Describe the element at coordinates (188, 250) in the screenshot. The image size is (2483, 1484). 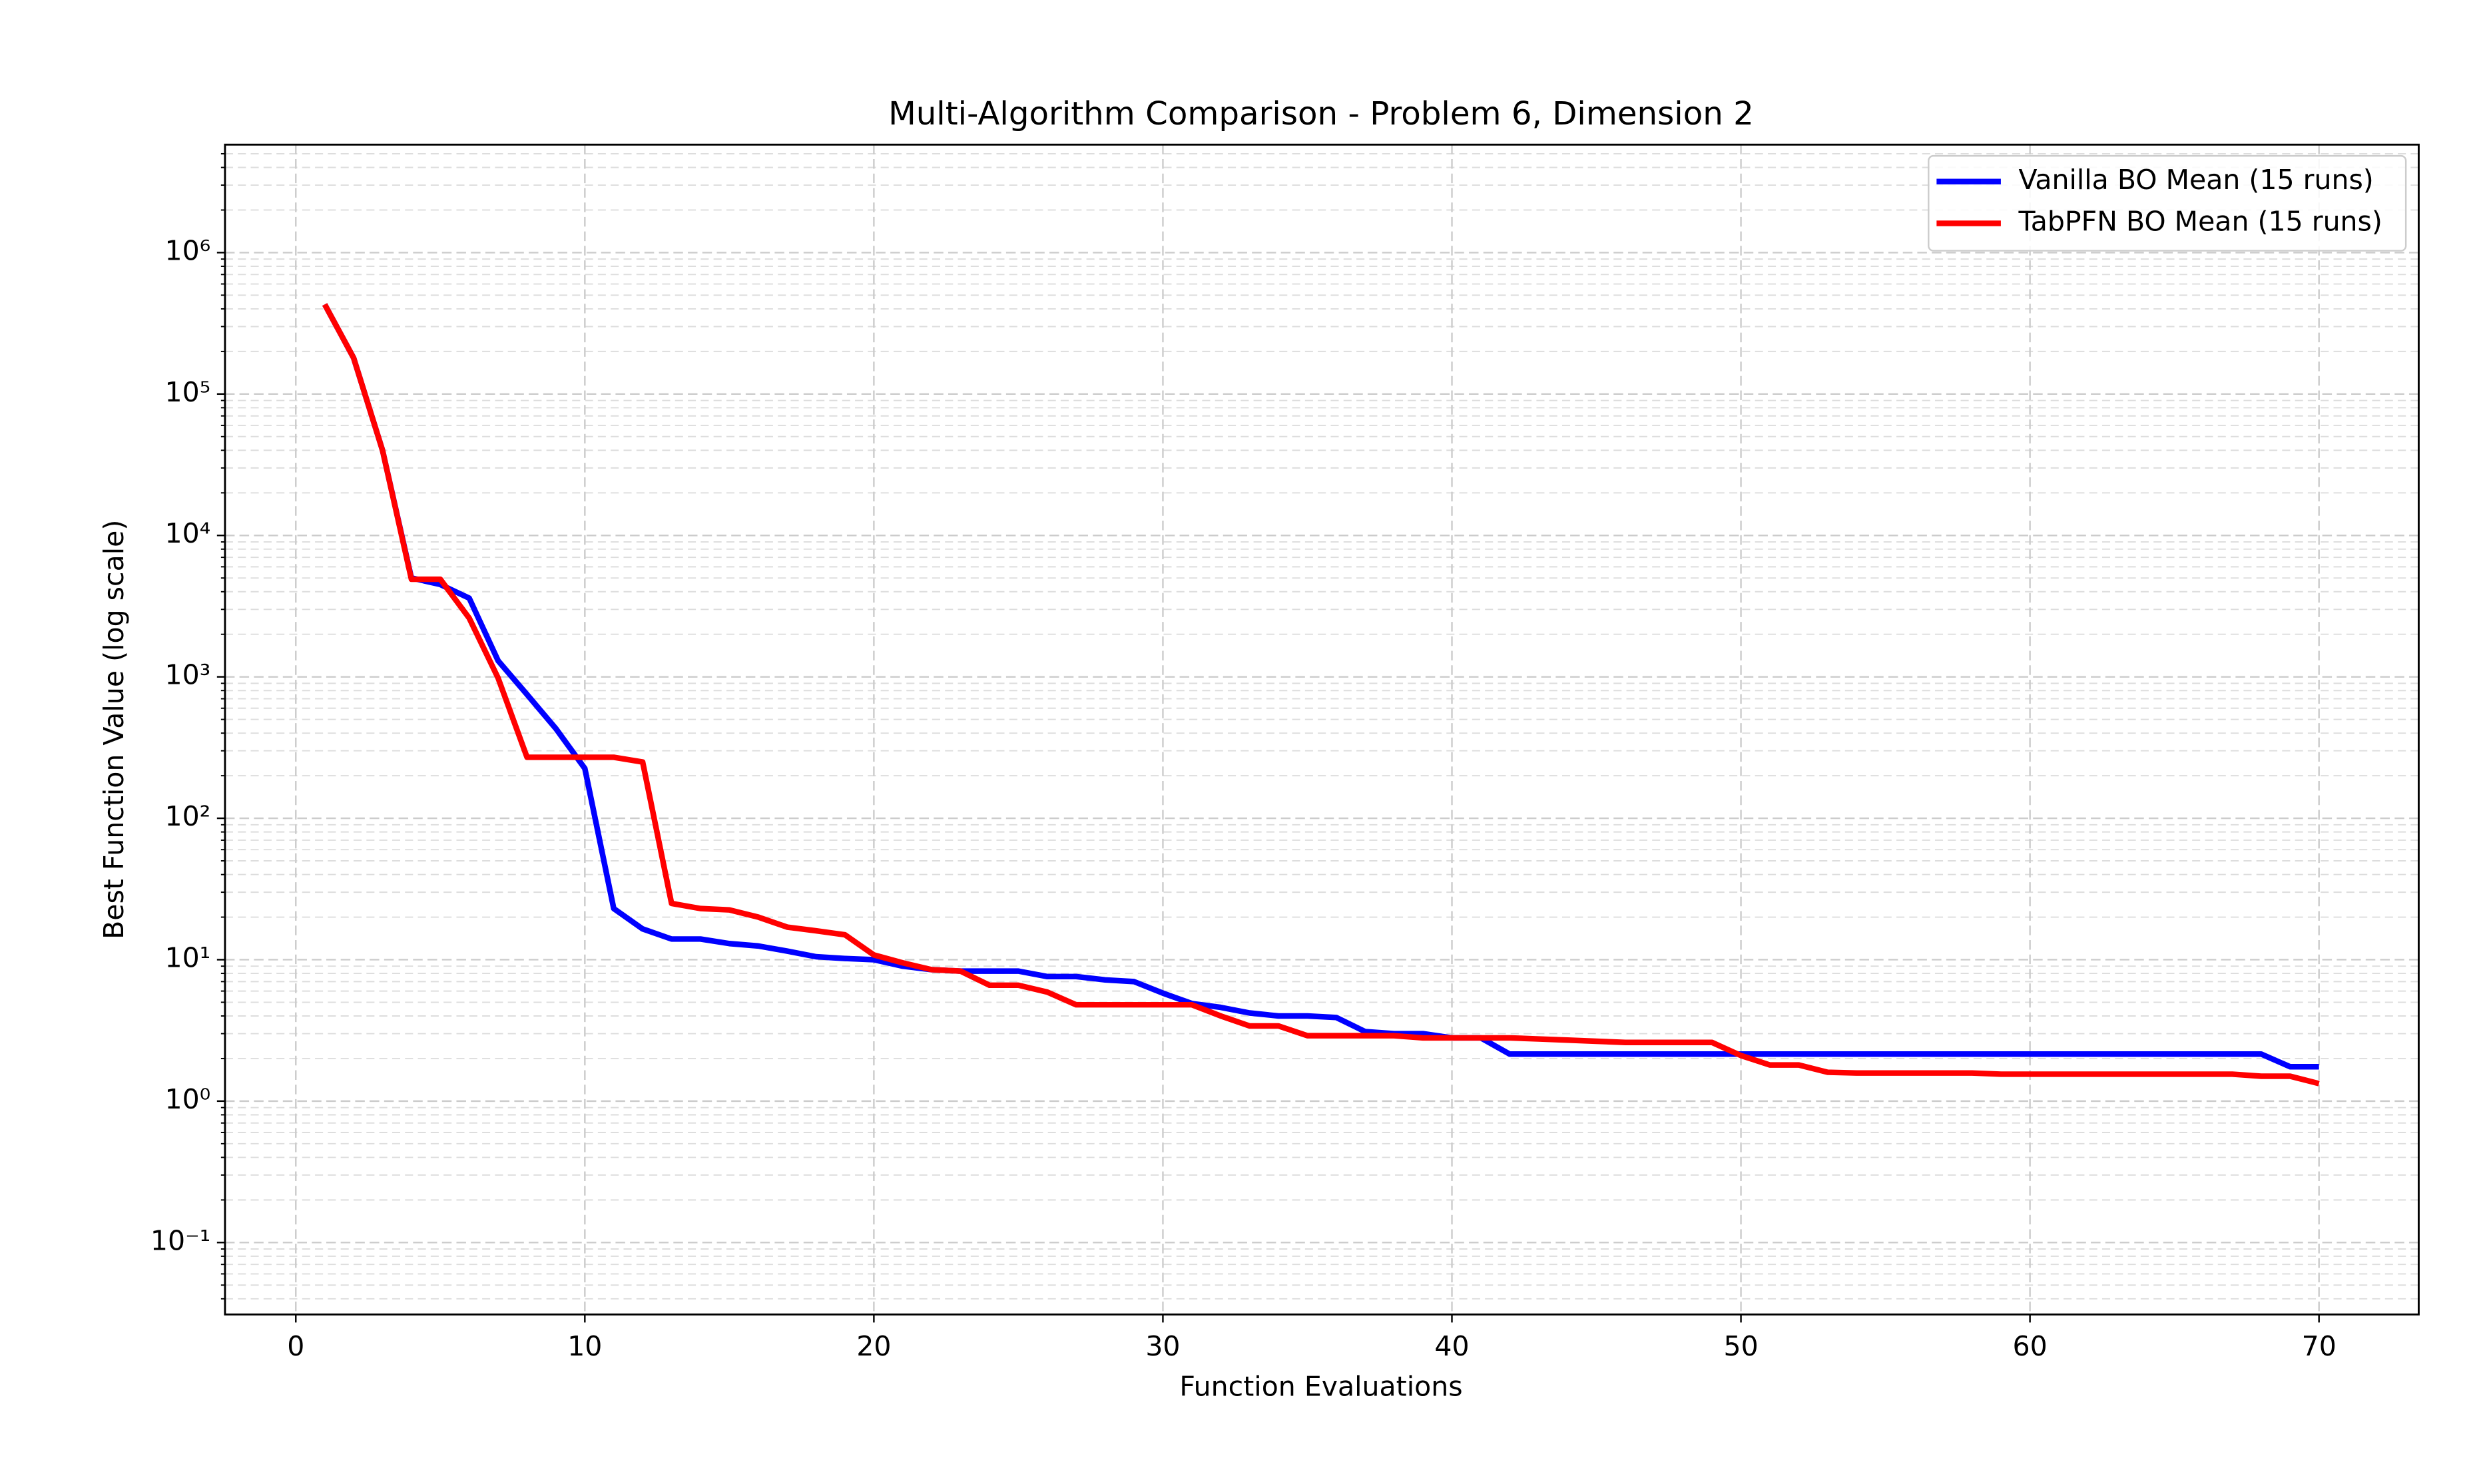
I see `y-tick-label: 10⁶` at that location.